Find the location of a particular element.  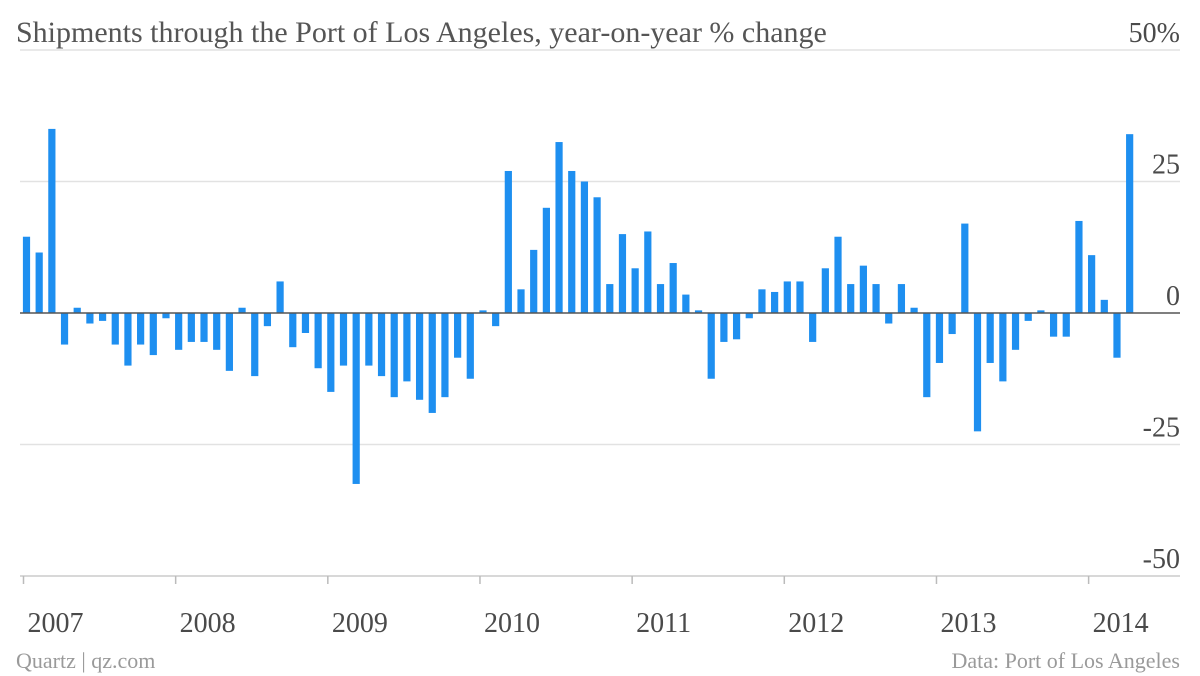

source-data: Data: Port of Los Angeles is located at coordinates (1065, 660).